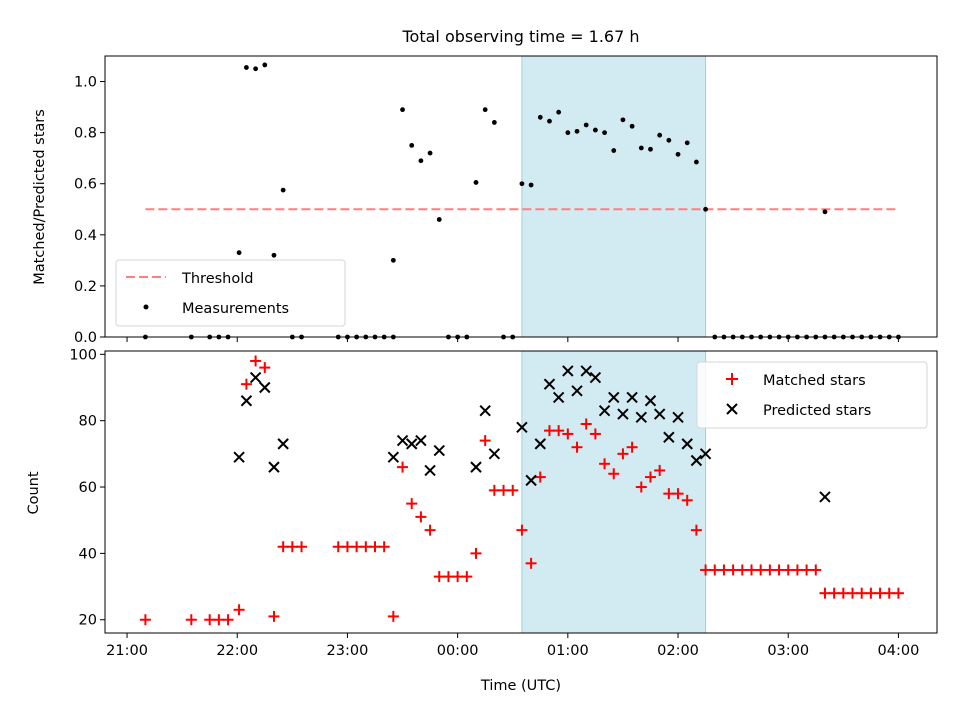  I want to click on predicted-stars-points, so click(532, 434).